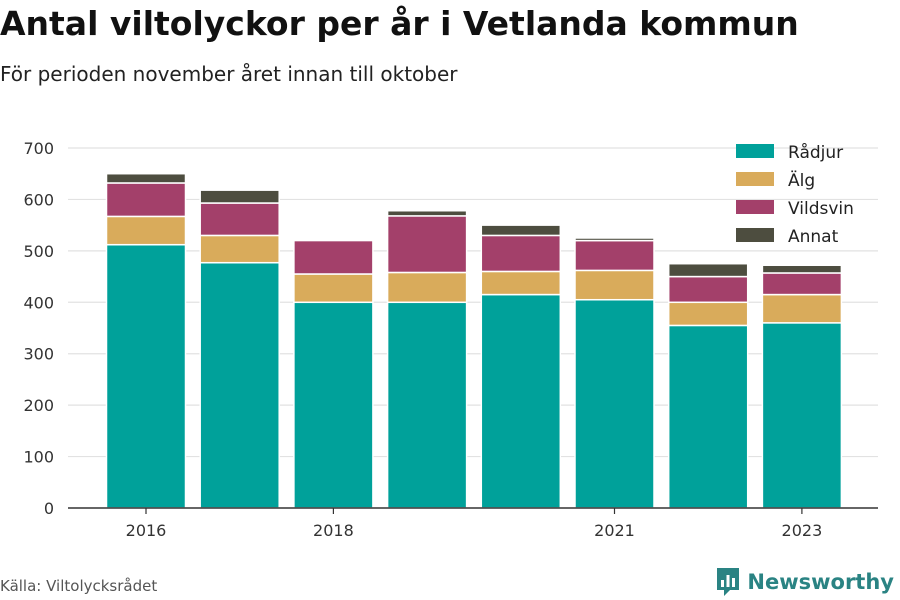 Image resolution: width=900 pixels, height=600 pixels. What do you see at coordinates (38, 148) in the screenshot?
I see `y-tick-label: 700` at bounding box center [38, 148].